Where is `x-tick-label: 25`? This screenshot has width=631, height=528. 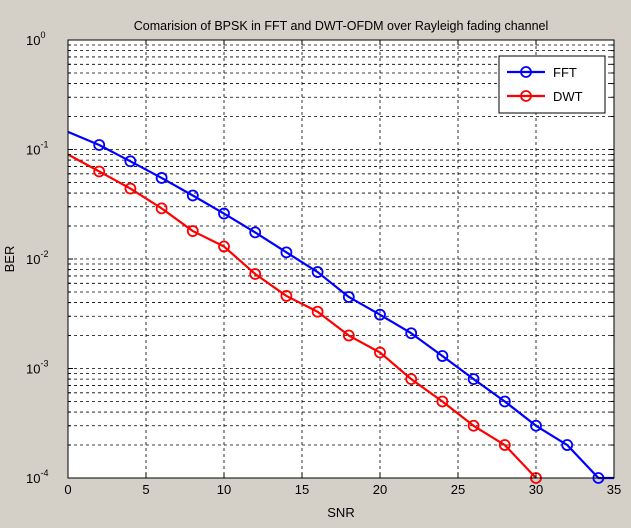
x-tick-label: 25 is located at coordinates (458, 489).